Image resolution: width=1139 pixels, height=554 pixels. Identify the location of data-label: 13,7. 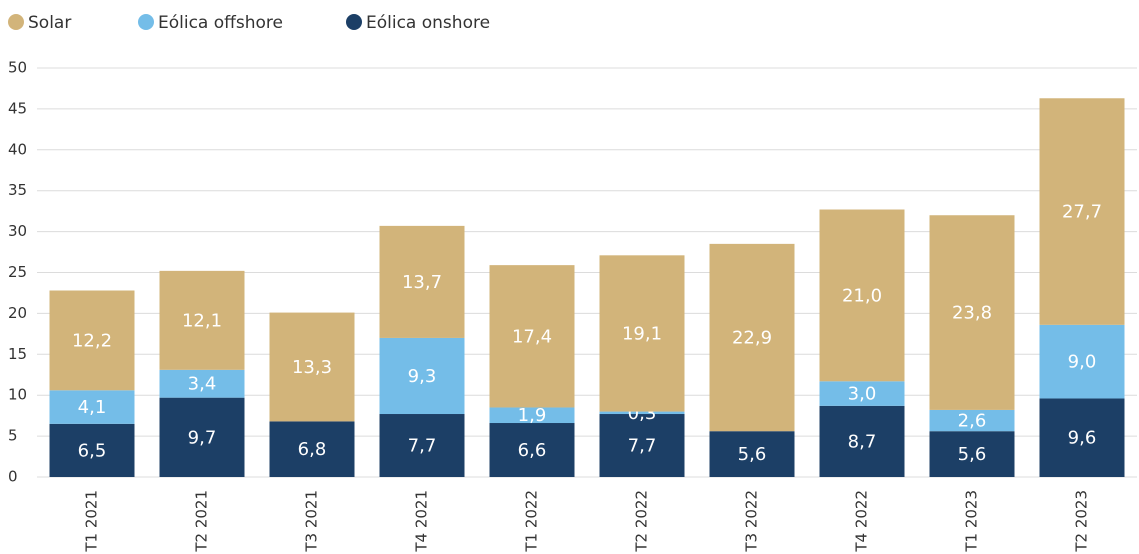
(422, 282).